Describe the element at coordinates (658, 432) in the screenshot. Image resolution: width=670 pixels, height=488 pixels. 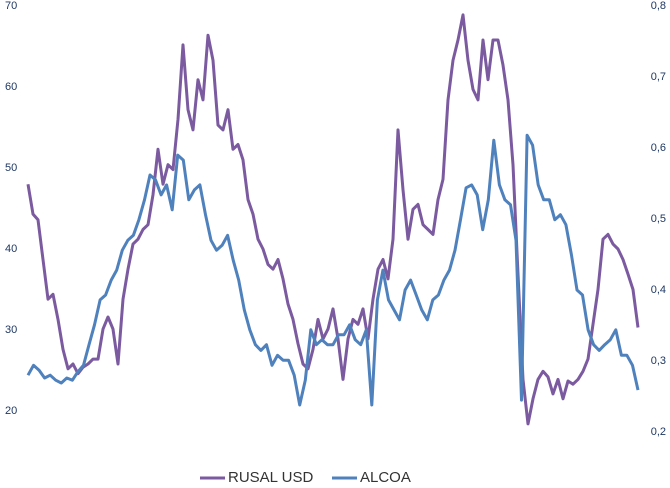
I see `y2-tick-label: 0,2` at that location.